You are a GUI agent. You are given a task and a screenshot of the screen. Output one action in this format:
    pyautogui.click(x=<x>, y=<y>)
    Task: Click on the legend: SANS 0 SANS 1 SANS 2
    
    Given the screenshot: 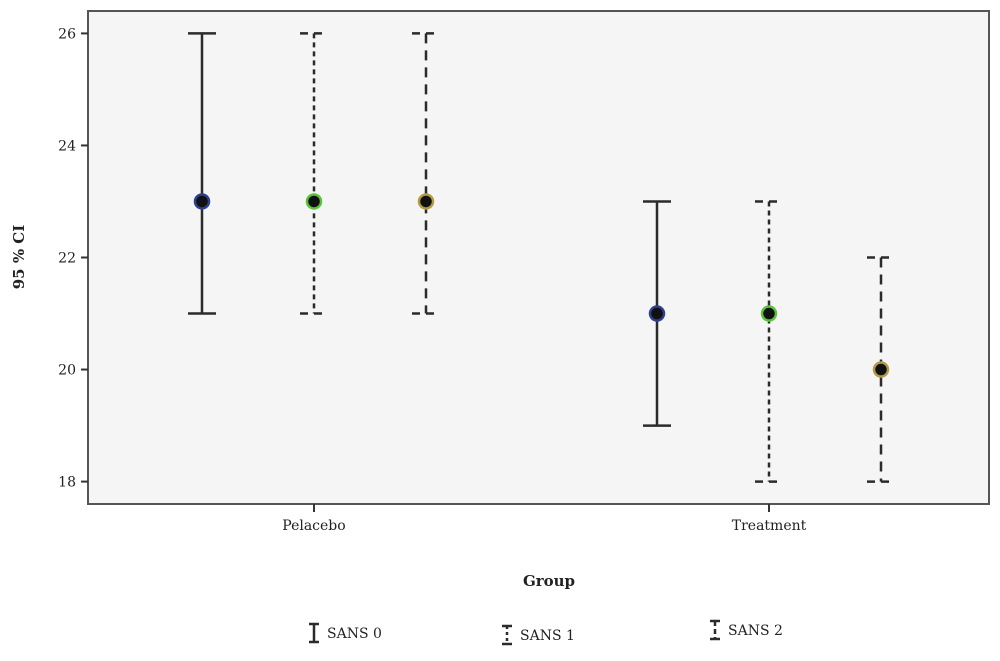 What is the action you would take?
    pyautogui.click(x=546, y=632)
    